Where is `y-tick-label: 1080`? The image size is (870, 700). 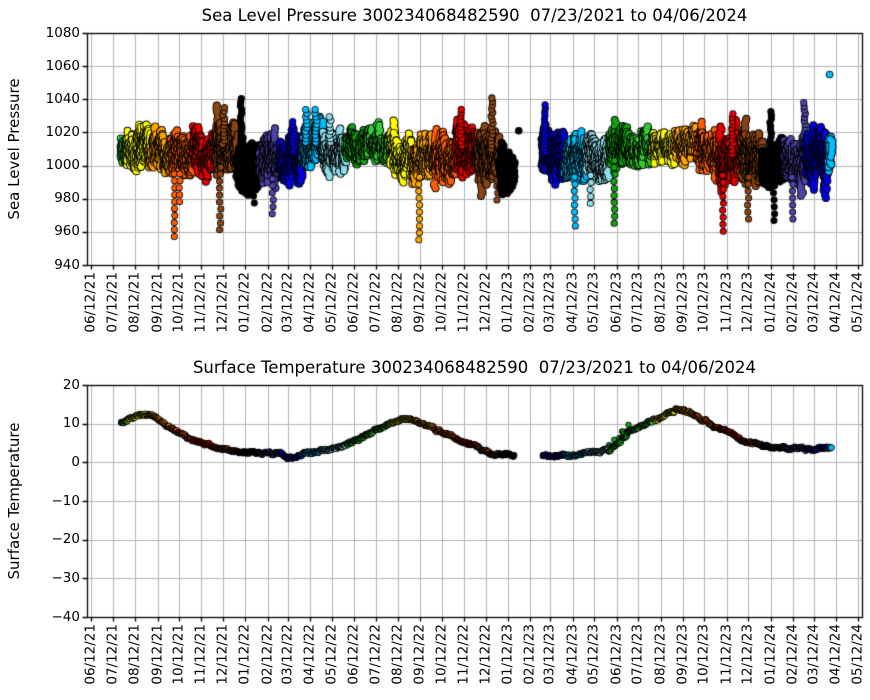
y-tick-label: 1080 is located at coordinates (62, 32).